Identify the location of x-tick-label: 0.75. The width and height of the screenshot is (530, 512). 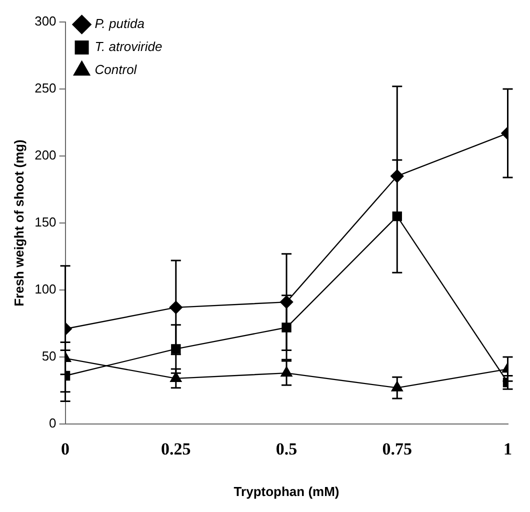
(397, 449).